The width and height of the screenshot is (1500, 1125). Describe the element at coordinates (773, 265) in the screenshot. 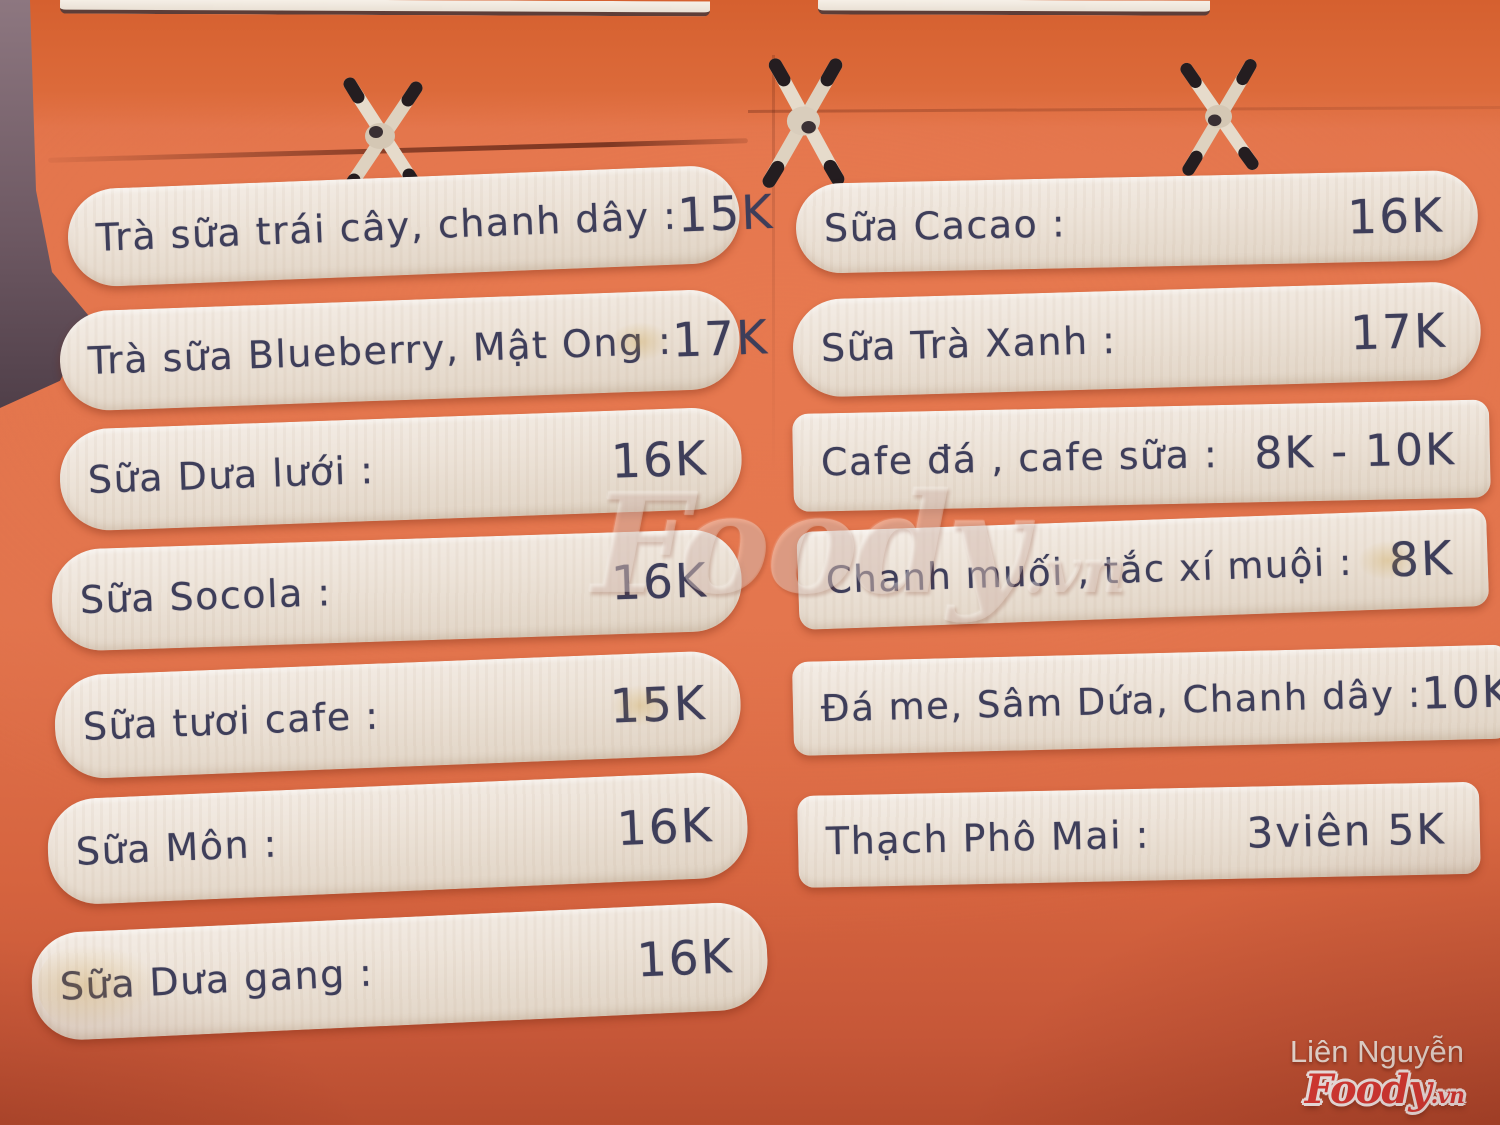

I see `page-seam` at that location.